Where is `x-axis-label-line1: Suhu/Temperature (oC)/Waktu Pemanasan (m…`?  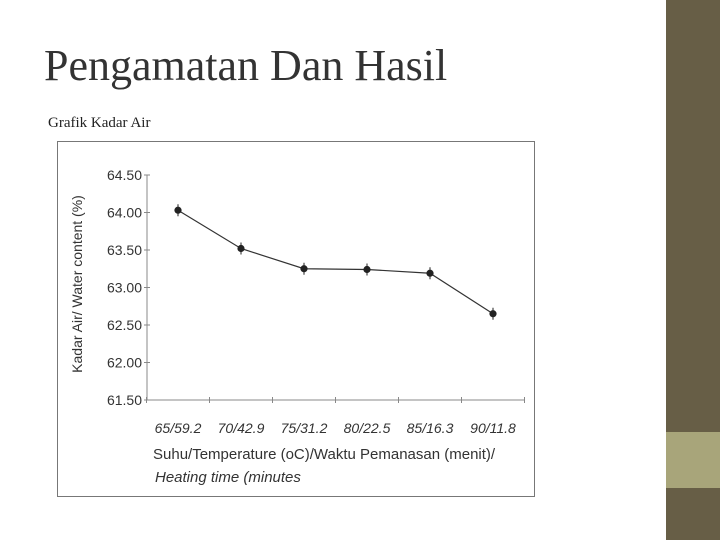
x-axis-label-line1: Suhu/Temperature (oC)/Waktu Pemanasan (m… is located at coordinates (324, 454).